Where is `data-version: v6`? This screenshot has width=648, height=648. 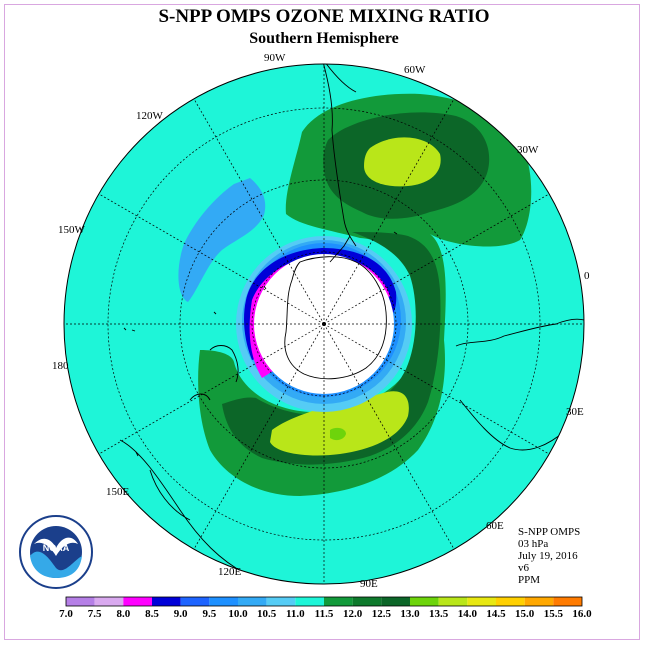
data-version: v6 is located at coordinates (523, 568).